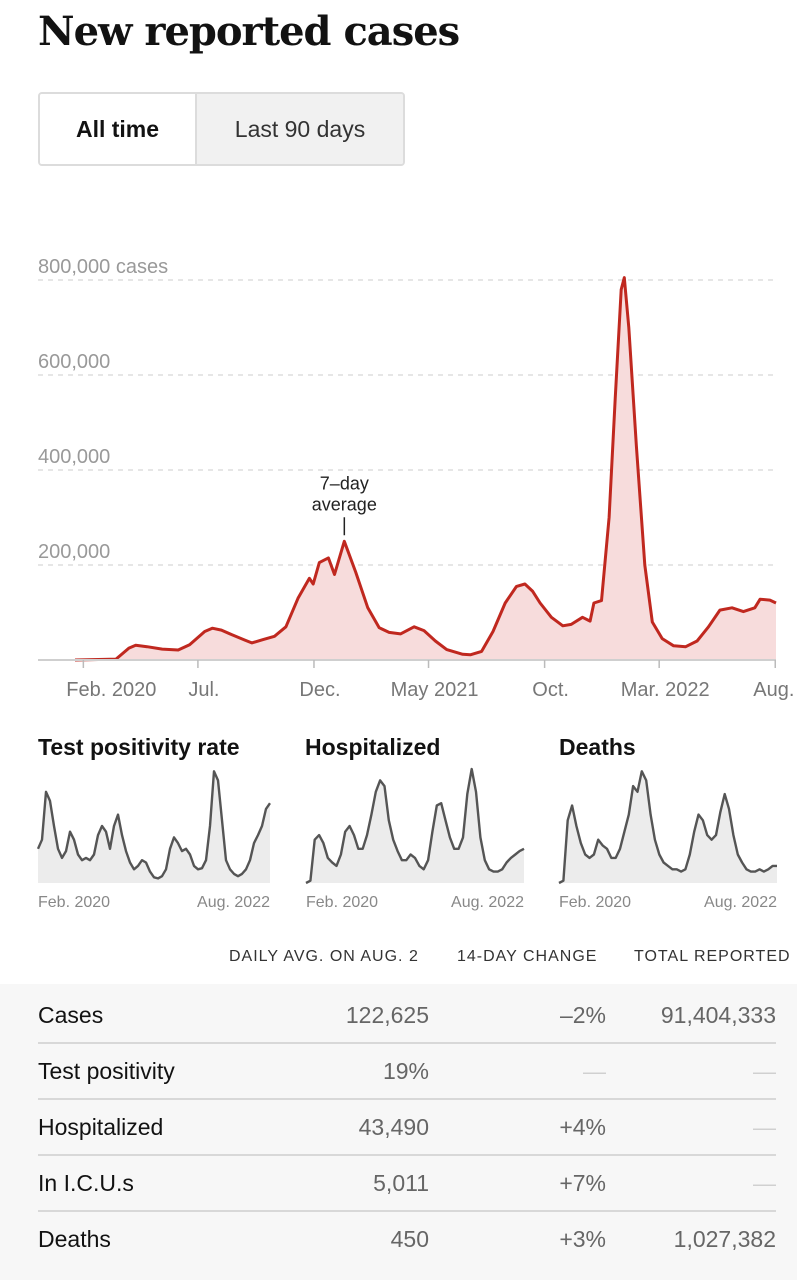 The image size is (797, 1280). I want to click on change-value: +4%, so click(582, 1127).